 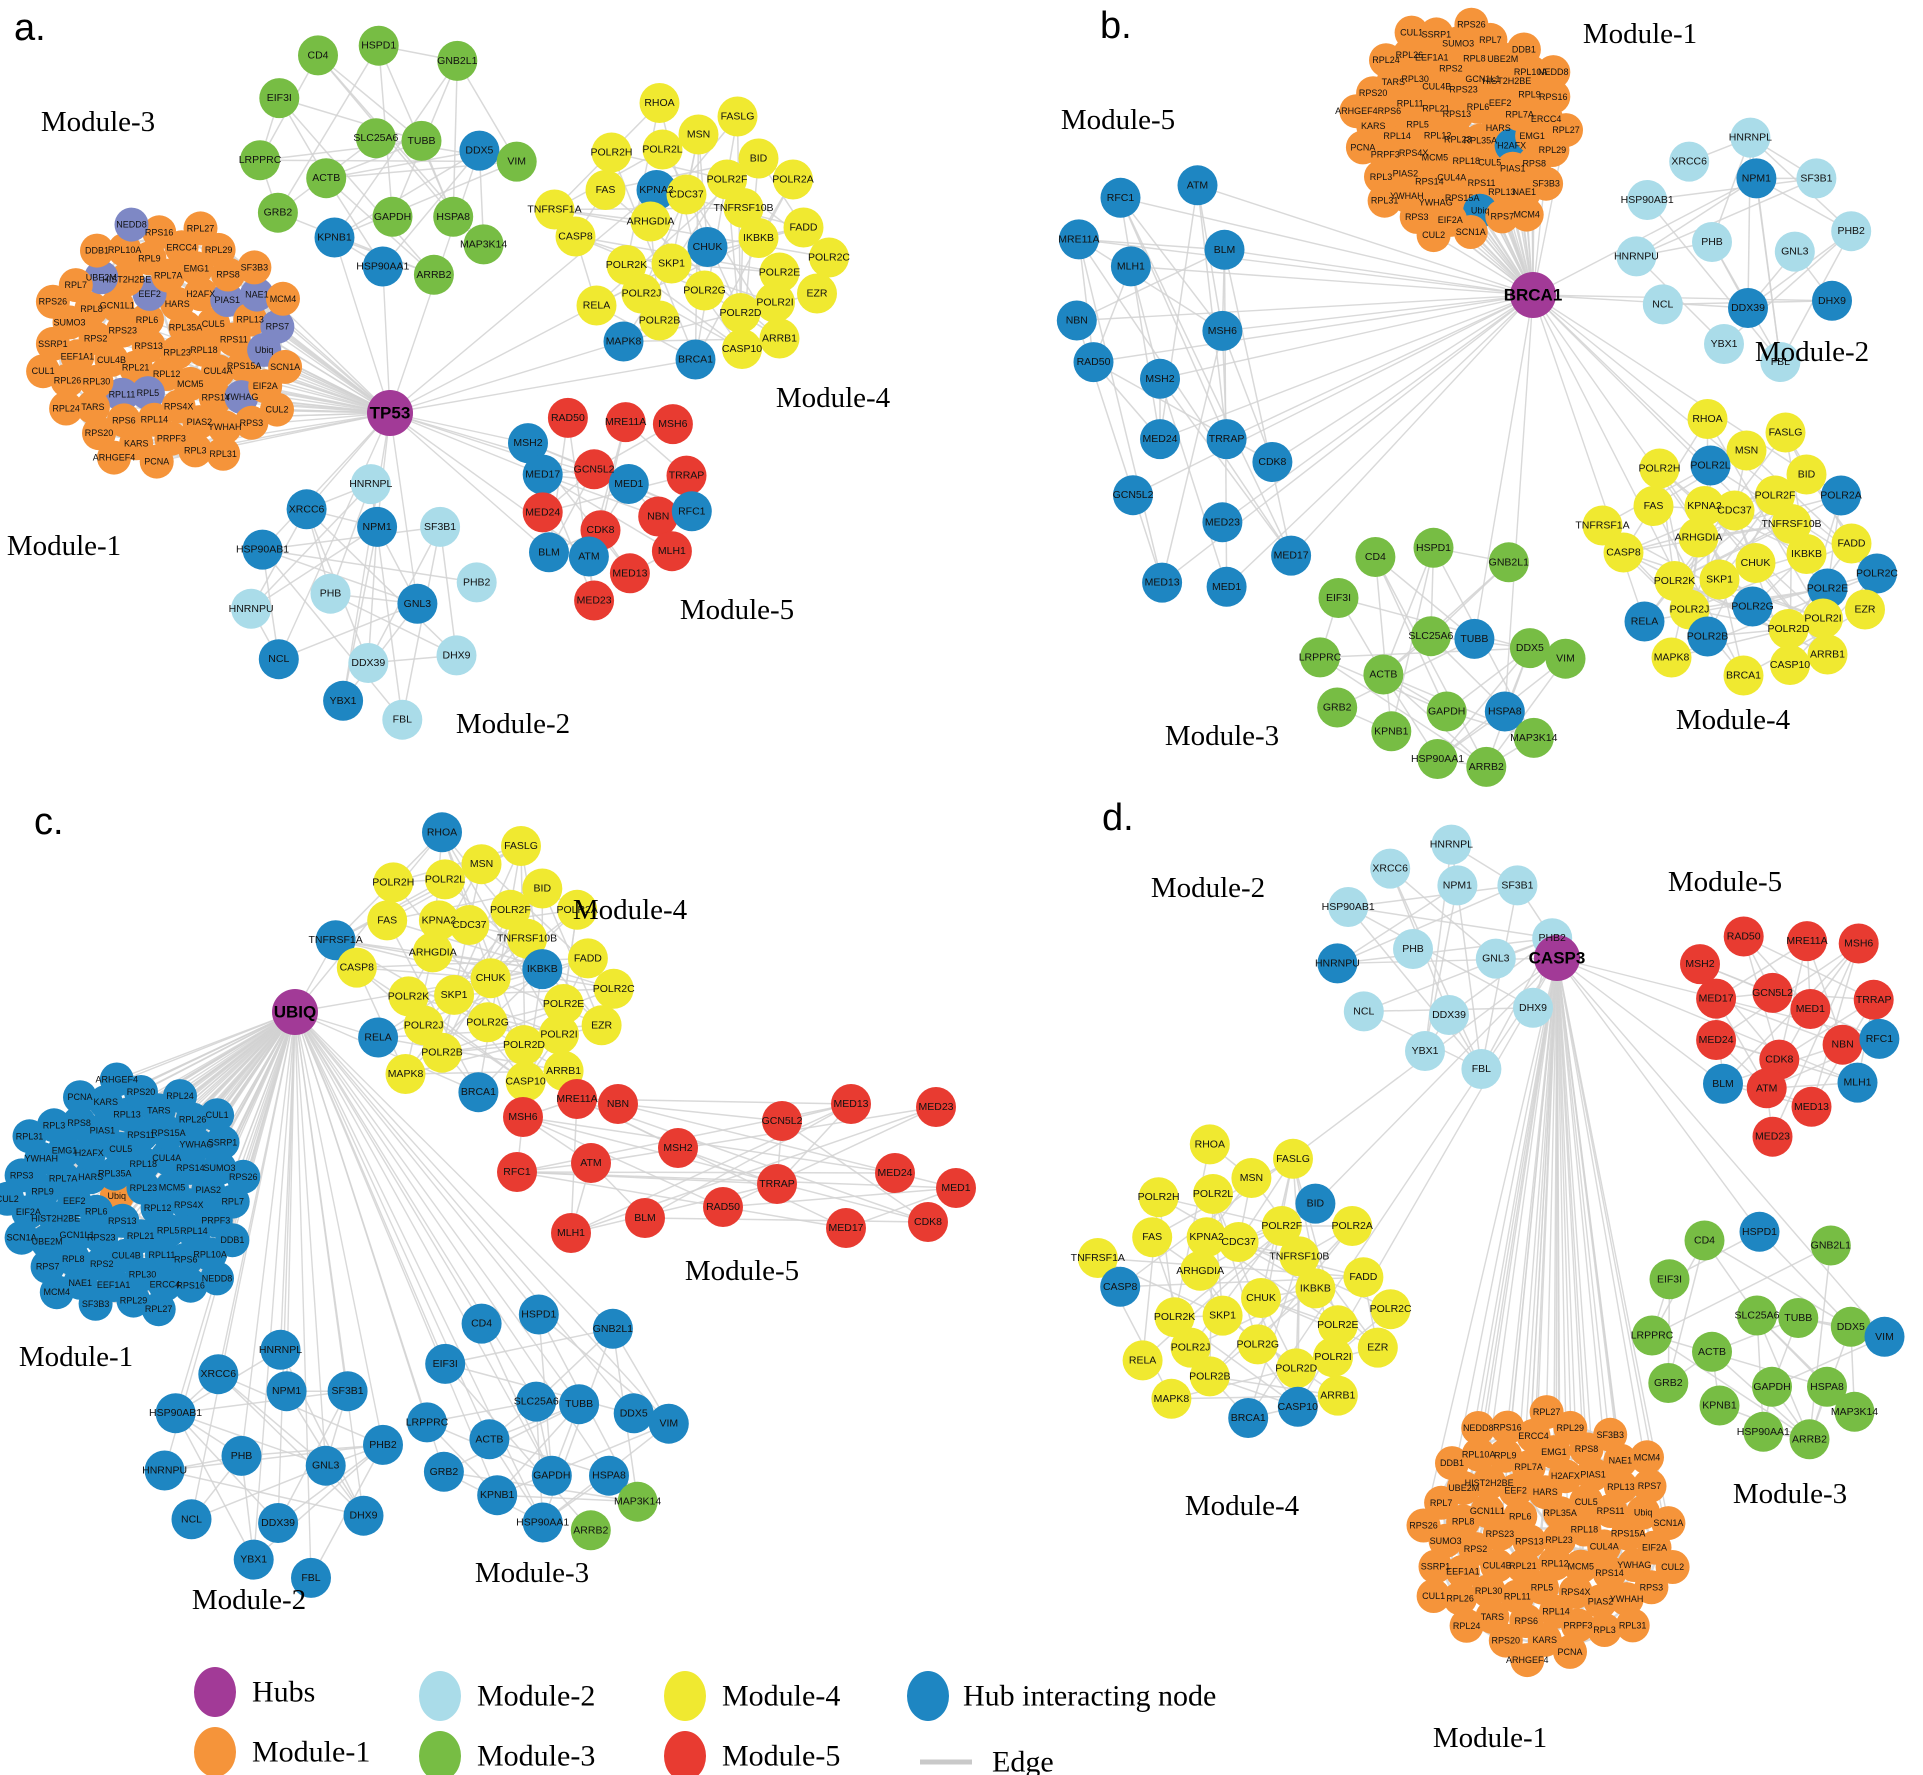 What do you see at coordinates (440, 527) in the screenshot?
I see `node-label: SF3B1` at bounding box center [440, 527].